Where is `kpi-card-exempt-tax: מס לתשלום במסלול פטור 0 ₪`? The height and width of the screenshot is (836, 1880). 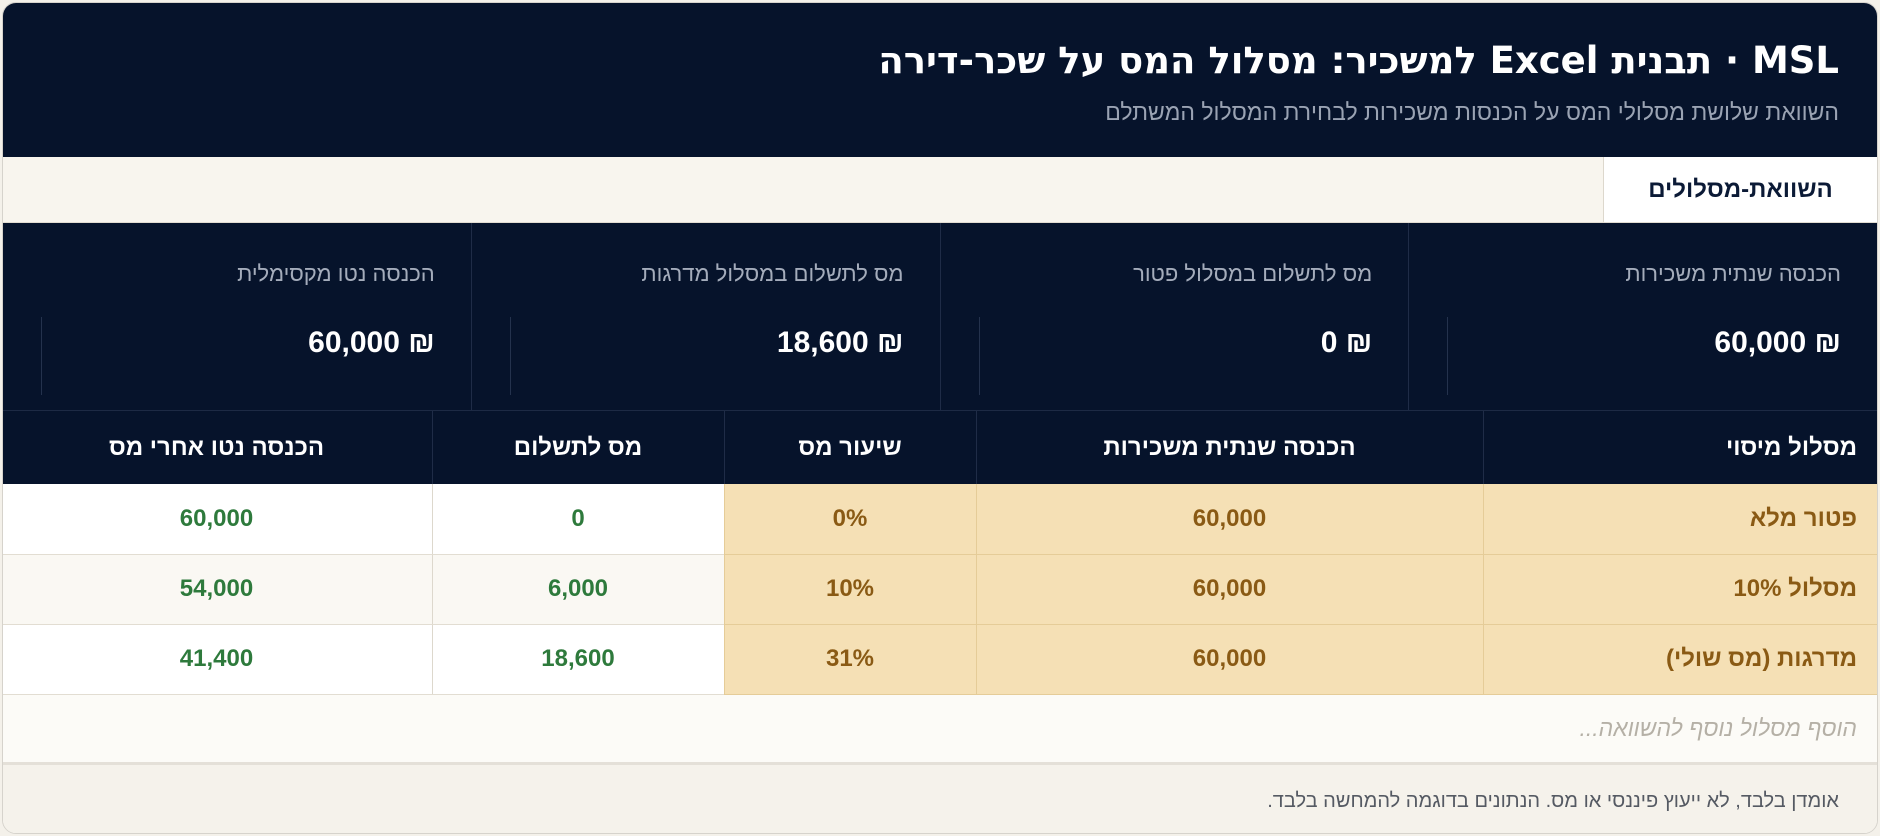
kpi-card-exempt-tax: מס לתשלום במסלול פטור 0 ₪ is located at coordinates (1174, 316).